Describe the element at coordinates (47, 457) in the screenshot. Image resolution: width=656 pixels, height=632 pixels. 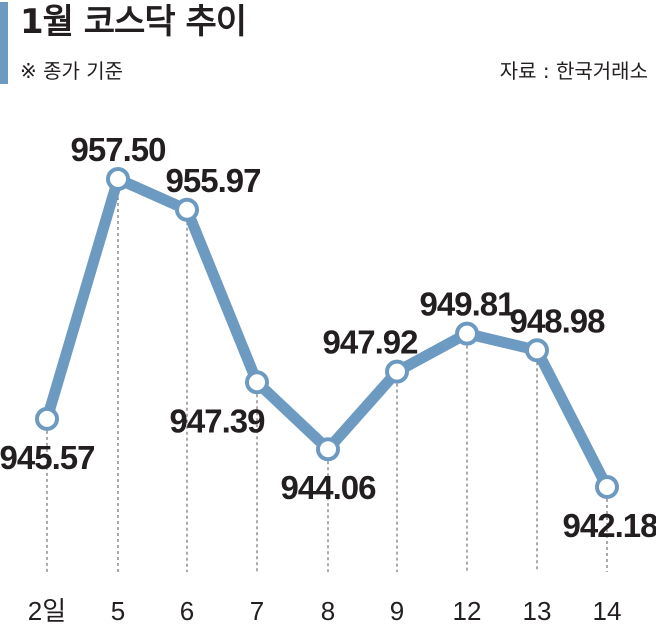
I see `data-label-0: 945.57` at that location.